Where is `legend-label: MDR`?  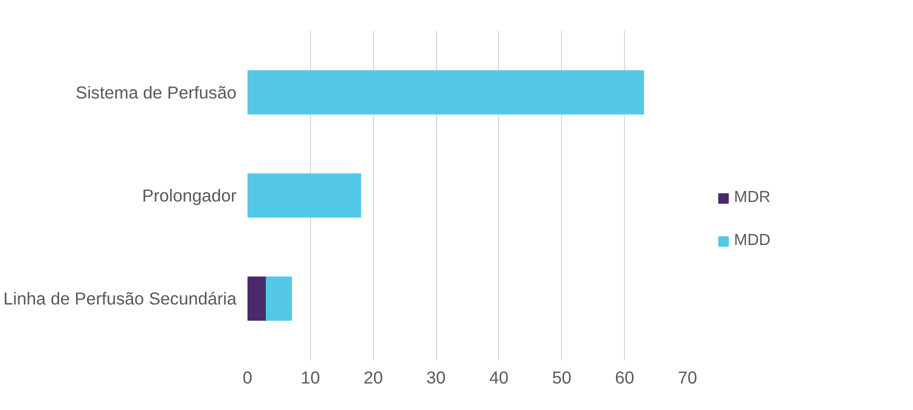 legend-label: MDR is located at coordinates (752, 198).